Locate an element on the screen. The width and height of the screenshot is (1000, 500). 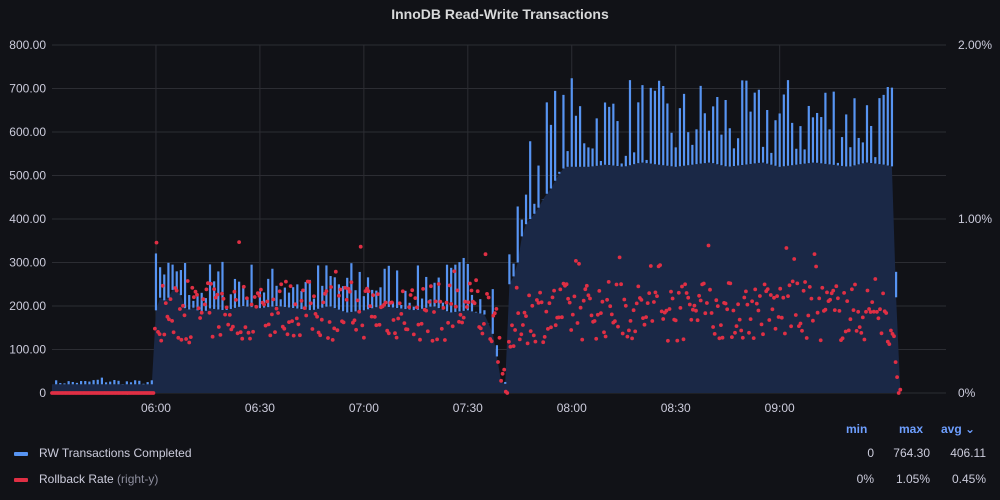
legend-item-rollback-rate: Rollback Rate (right-y) 0% 1.05% 0.45% is located at coordinates (500, 480).